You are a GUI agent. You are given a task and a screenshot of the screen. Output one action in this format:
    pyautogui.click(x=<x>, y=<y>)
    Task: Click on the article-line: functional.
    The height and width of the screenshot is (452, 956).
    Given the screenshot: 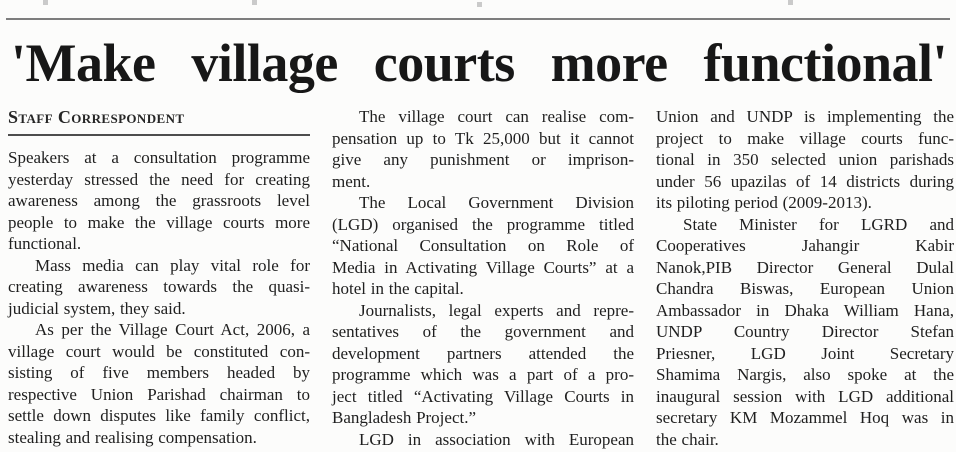 What is the action you would take?
    pyautogui.click(x=45, y=243)
    